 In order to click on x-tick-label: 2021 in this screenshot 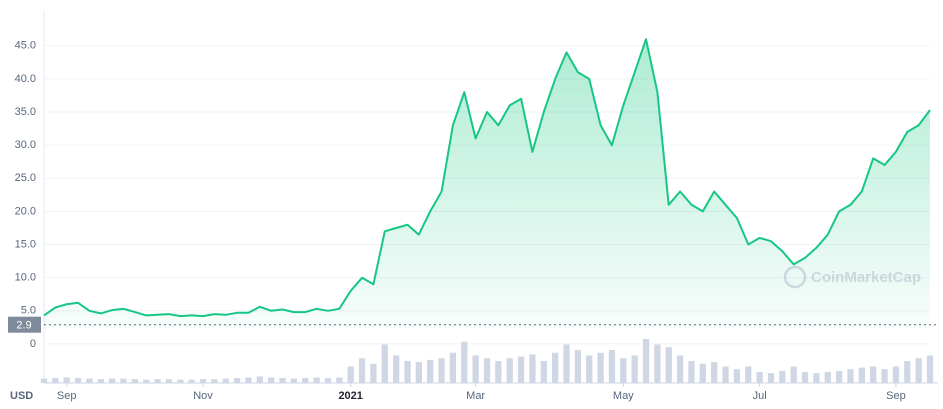, I will do `click(350, 396)`.